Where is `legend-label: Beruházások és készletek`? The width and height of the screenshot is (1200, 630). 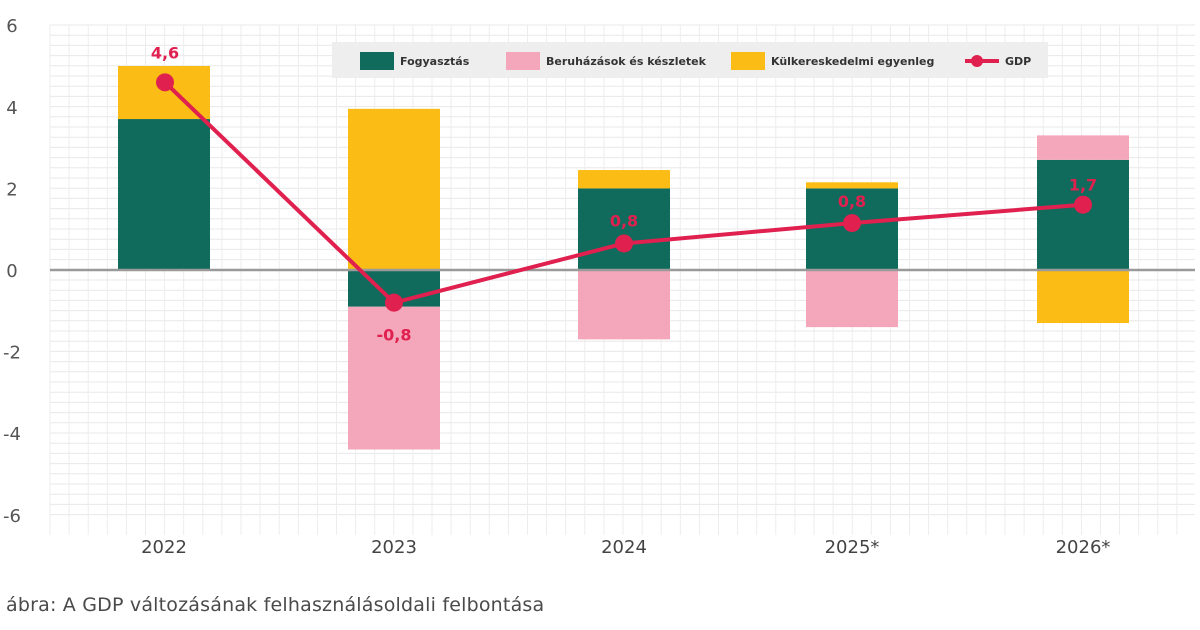
legend-label: Beruházások és készletek is located at coordinates (626, 61).